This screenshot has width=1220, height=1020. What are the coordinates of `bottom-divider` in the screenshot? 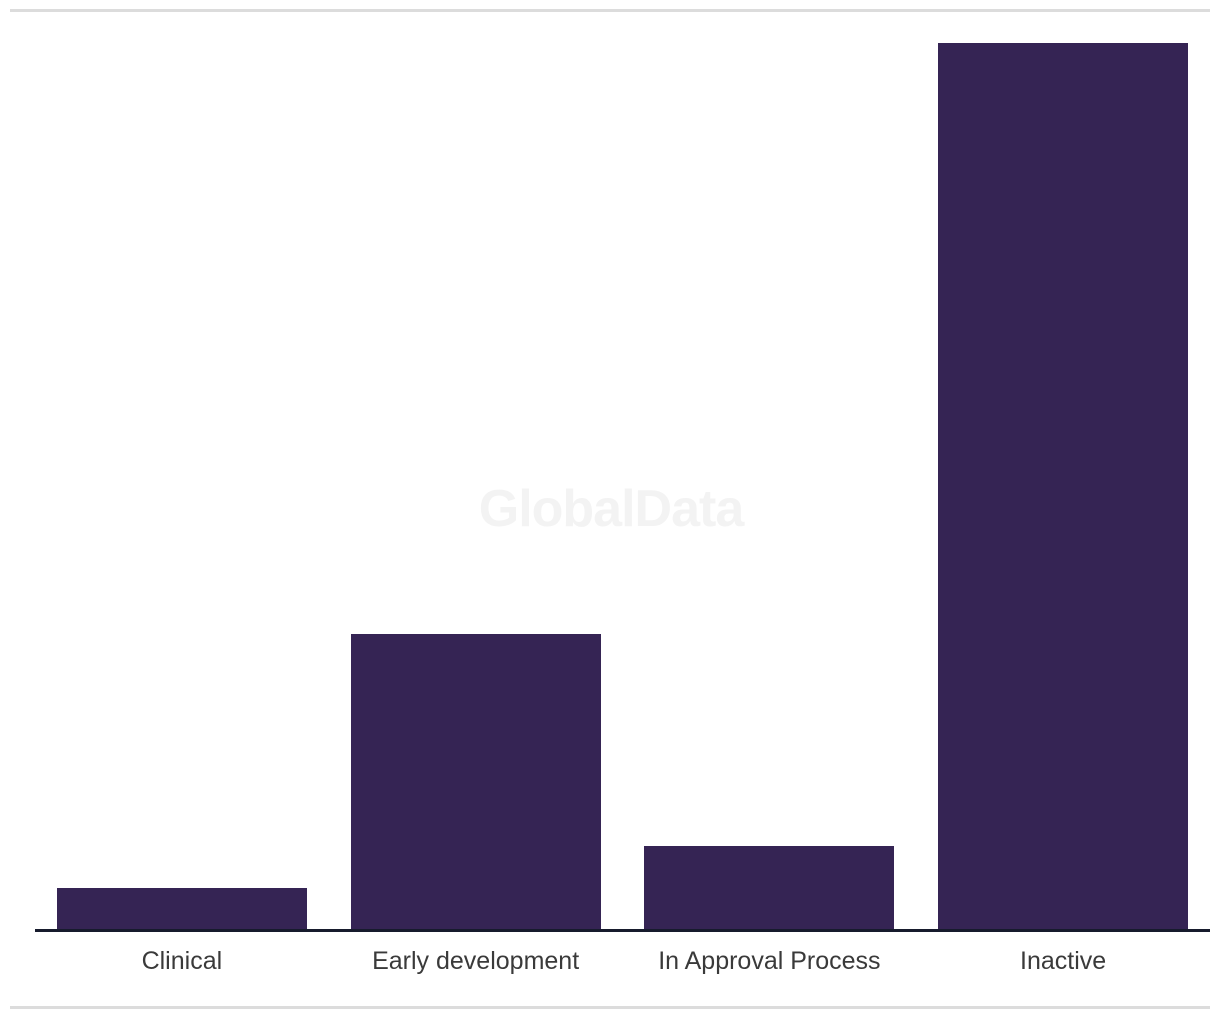 It's located at (610, 1007).